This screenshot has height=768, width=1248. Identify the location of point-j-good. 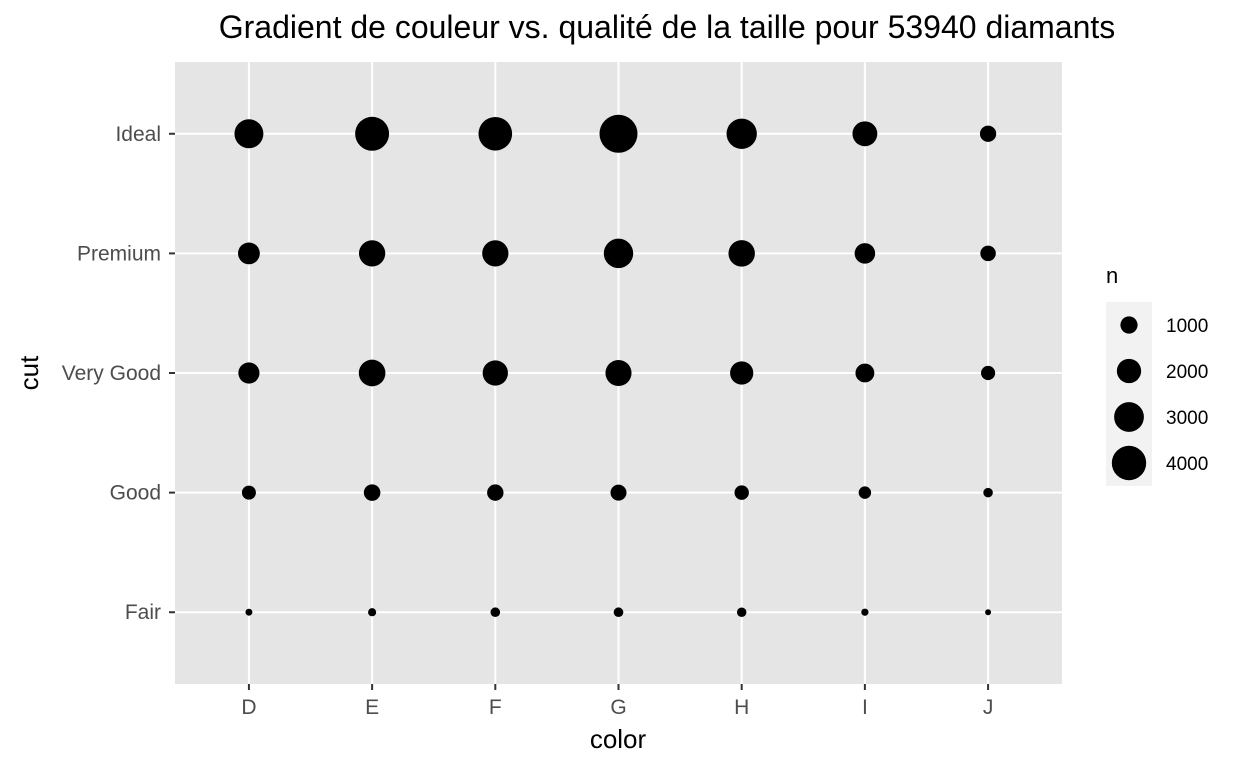
(988, 492).